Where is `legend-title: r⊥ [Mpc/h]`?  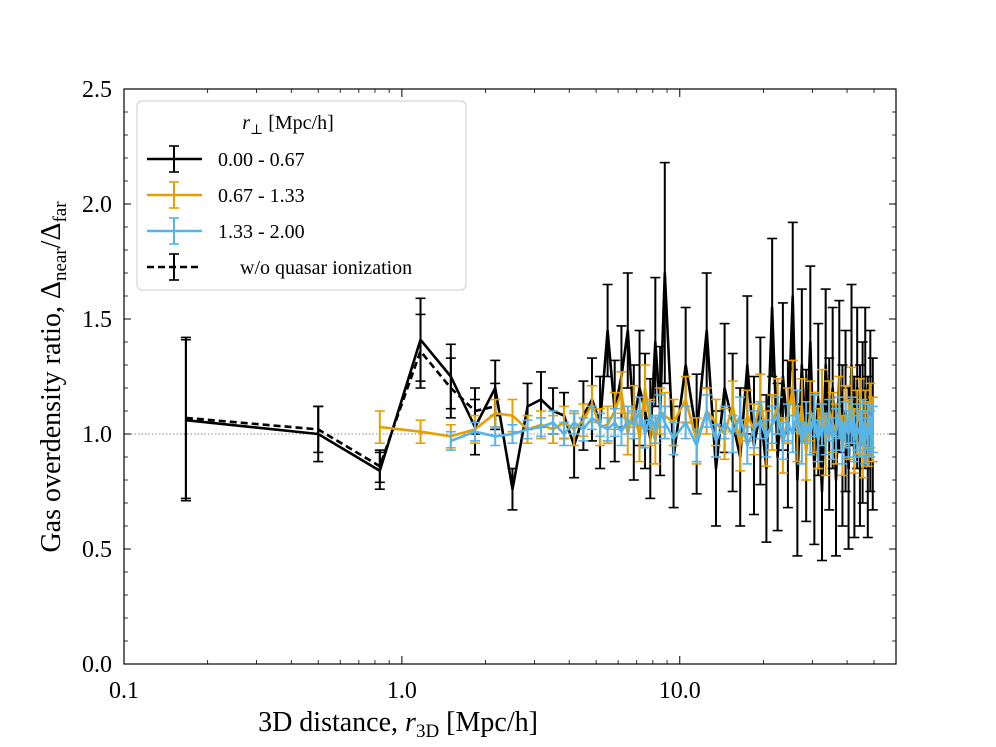 legend-title: r⊥ [Mpc/h] is located at coordinates (288, 125).